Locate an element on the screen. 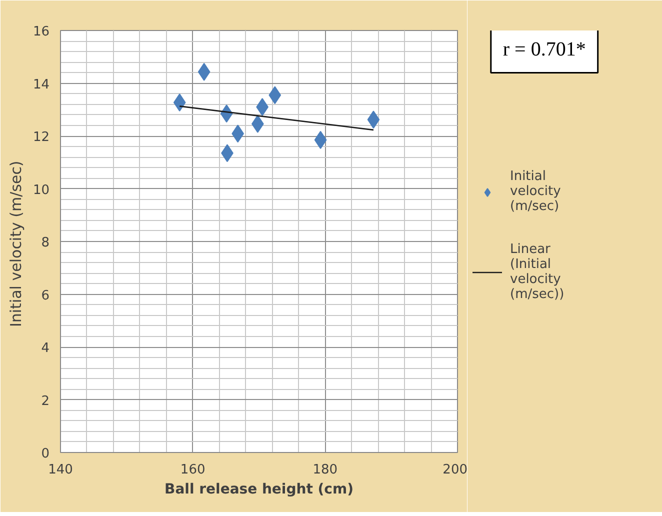  x-tick-label: 160 is located at coordinates (193, 470).